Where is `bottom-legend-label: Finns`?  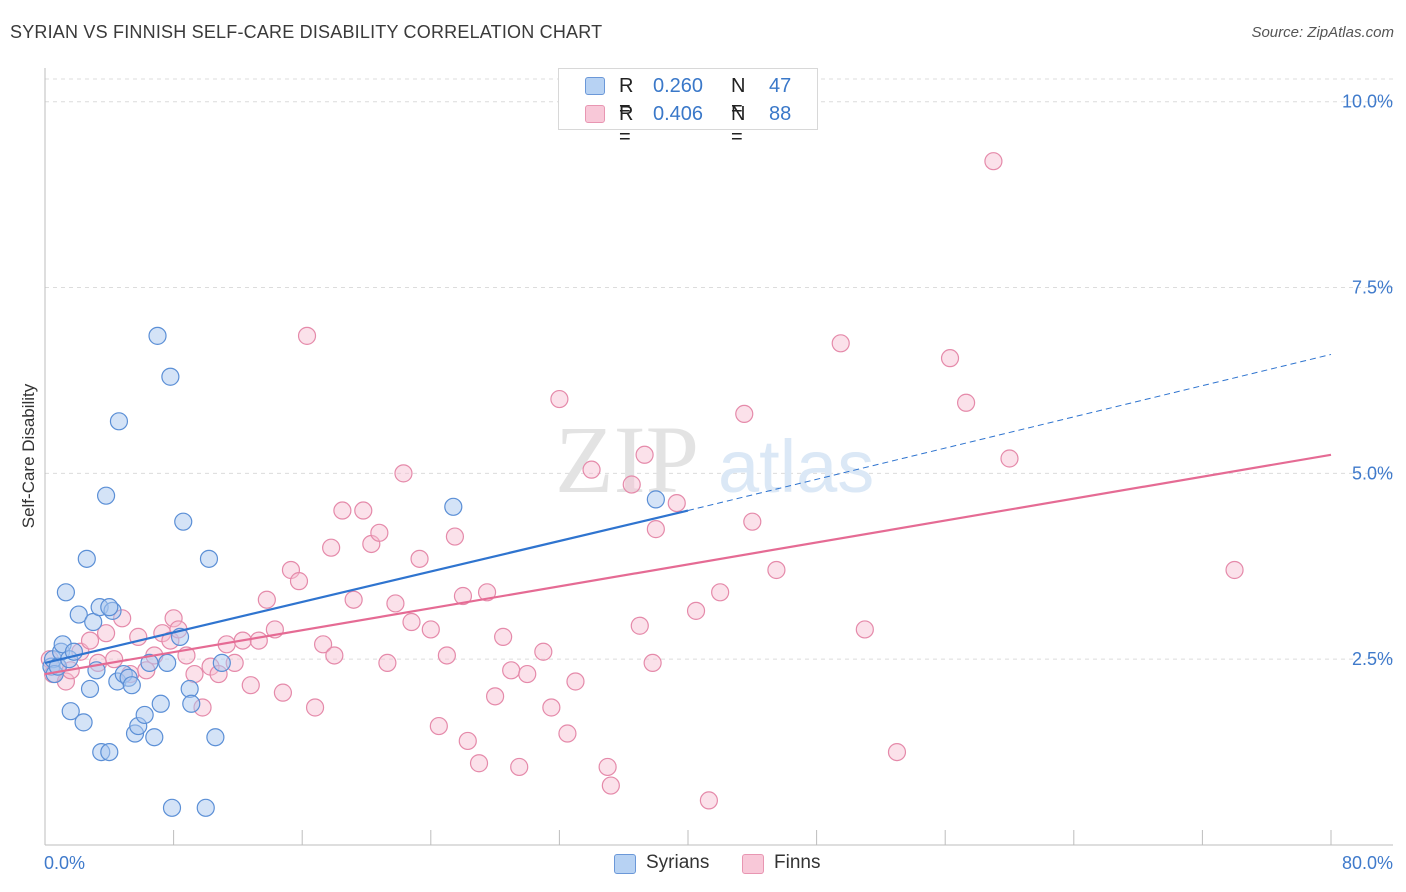 bottom-legend-label: Finns is located at coordinates (797, 862).